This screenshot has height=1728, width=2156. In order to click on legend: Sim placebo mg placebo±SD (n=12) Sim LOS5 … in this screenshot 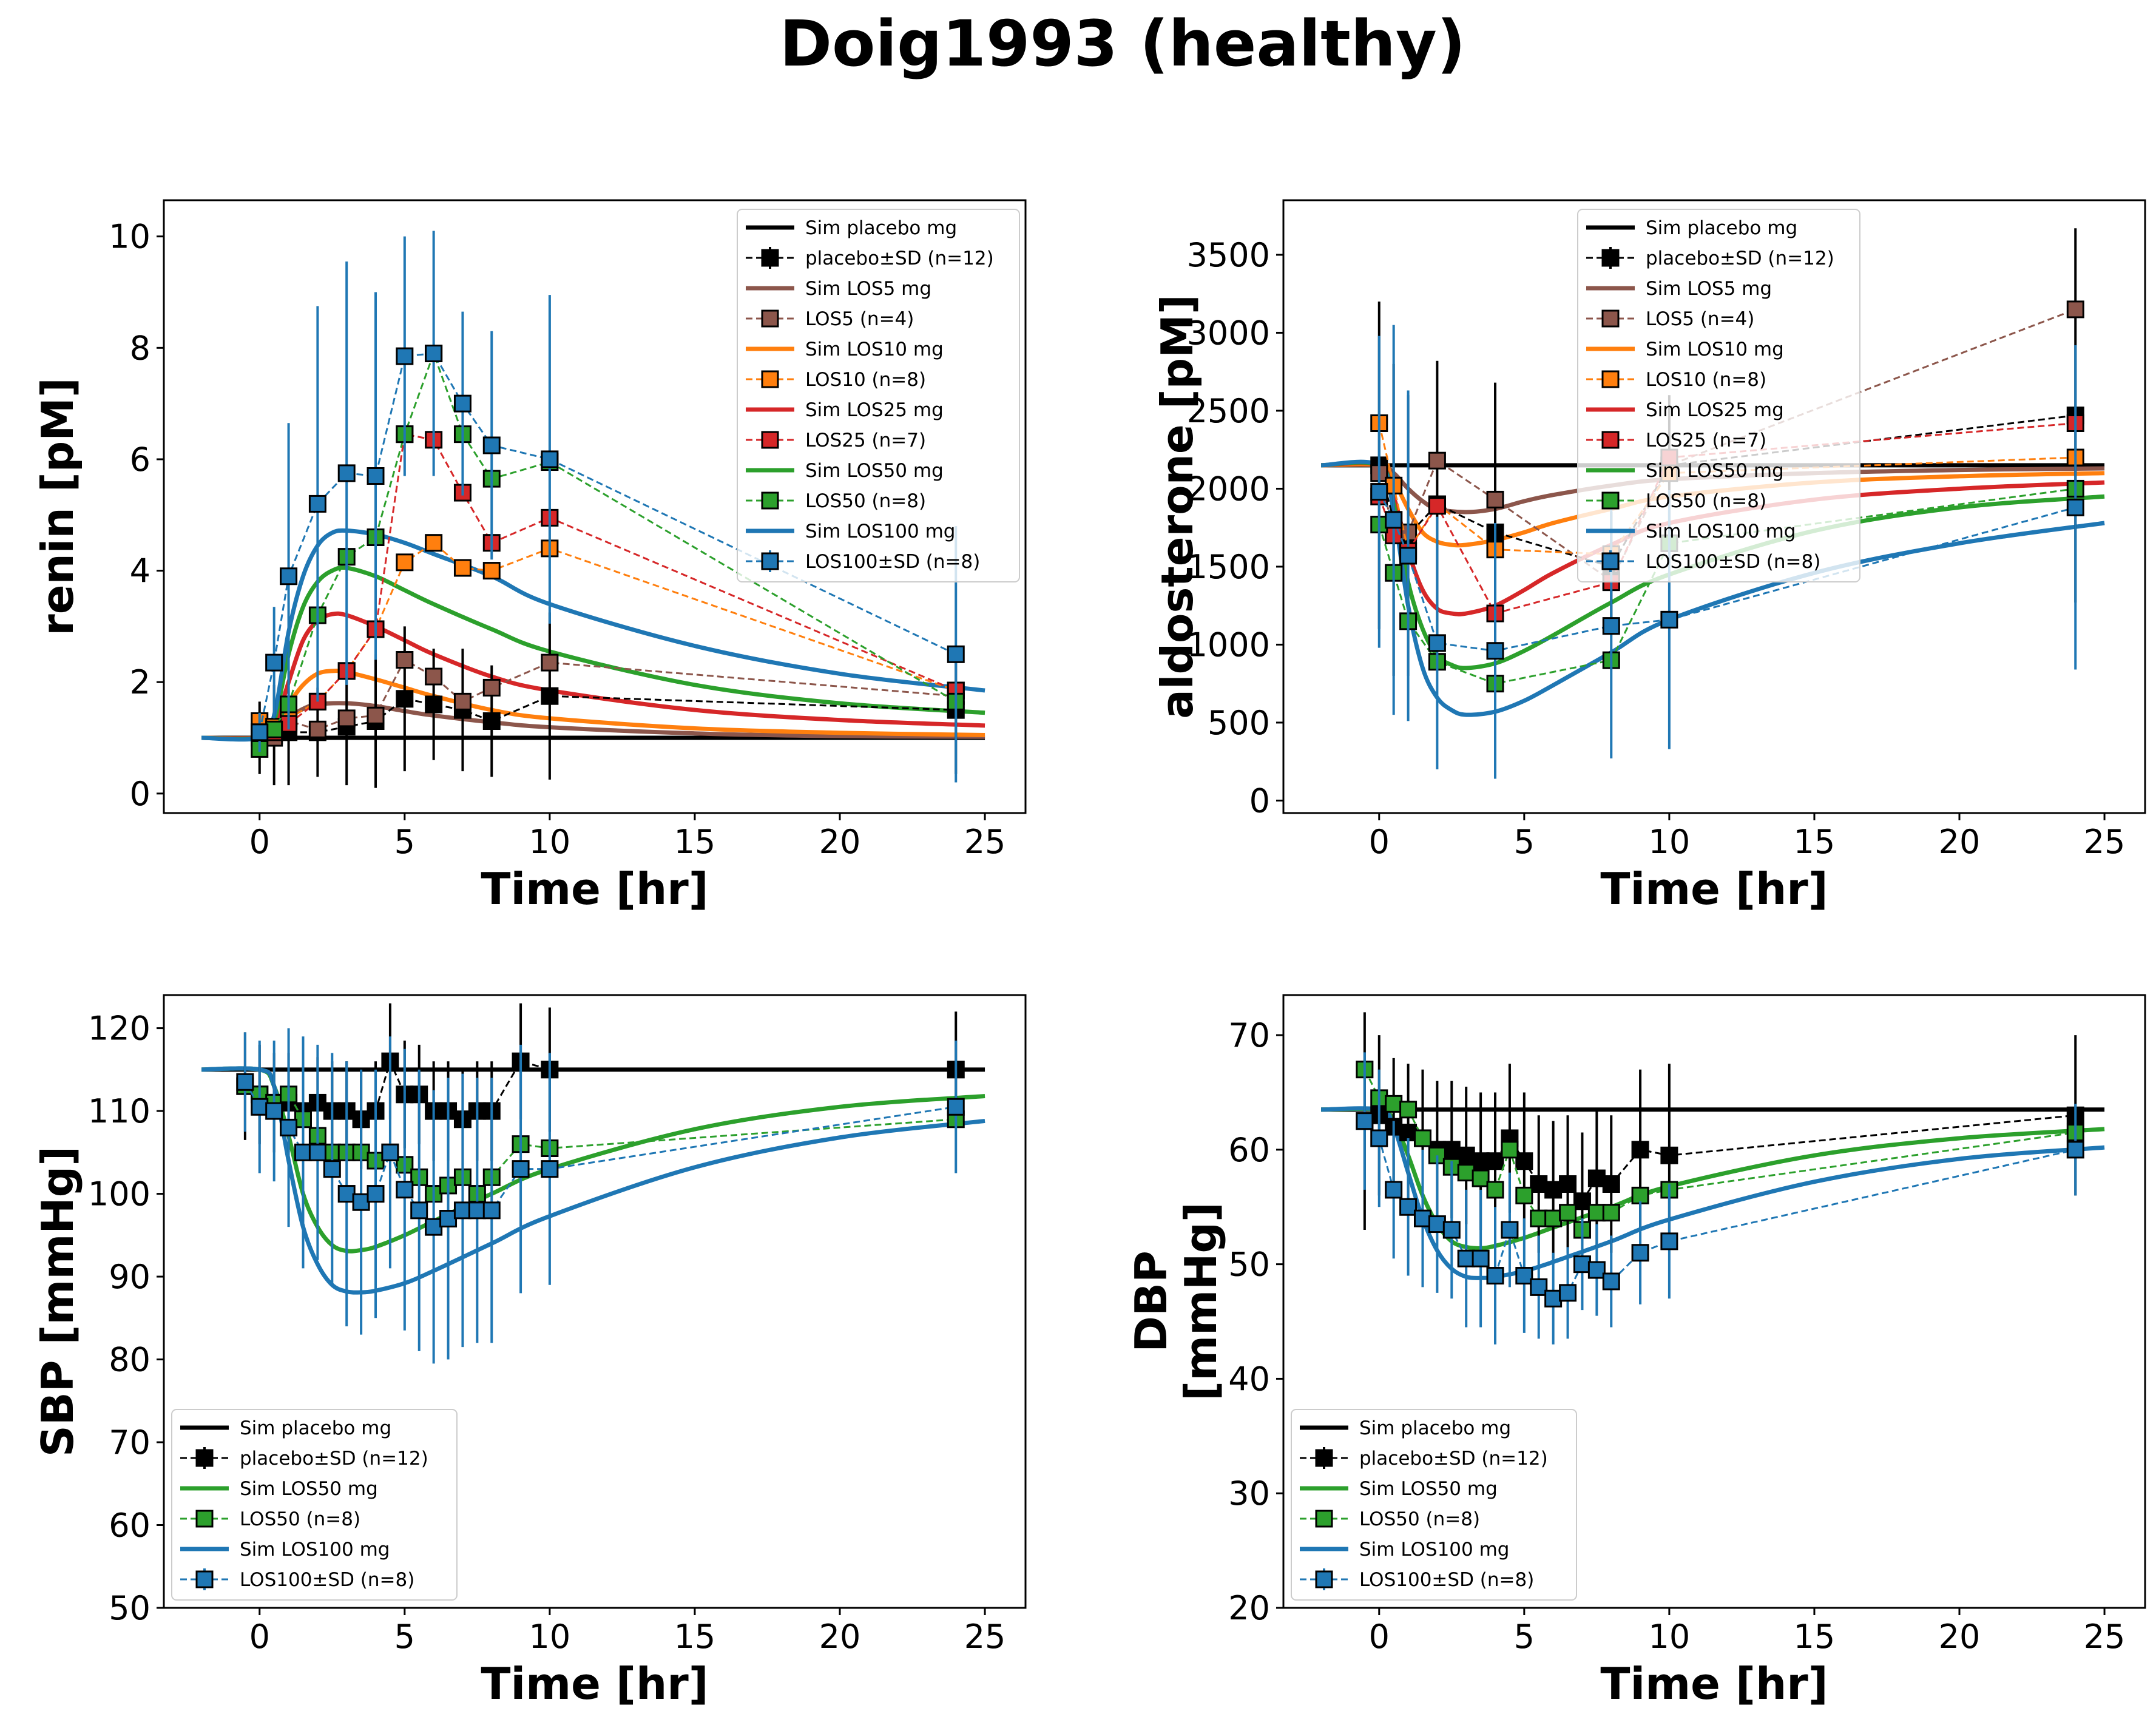, I will do `click(1719, 396)`.